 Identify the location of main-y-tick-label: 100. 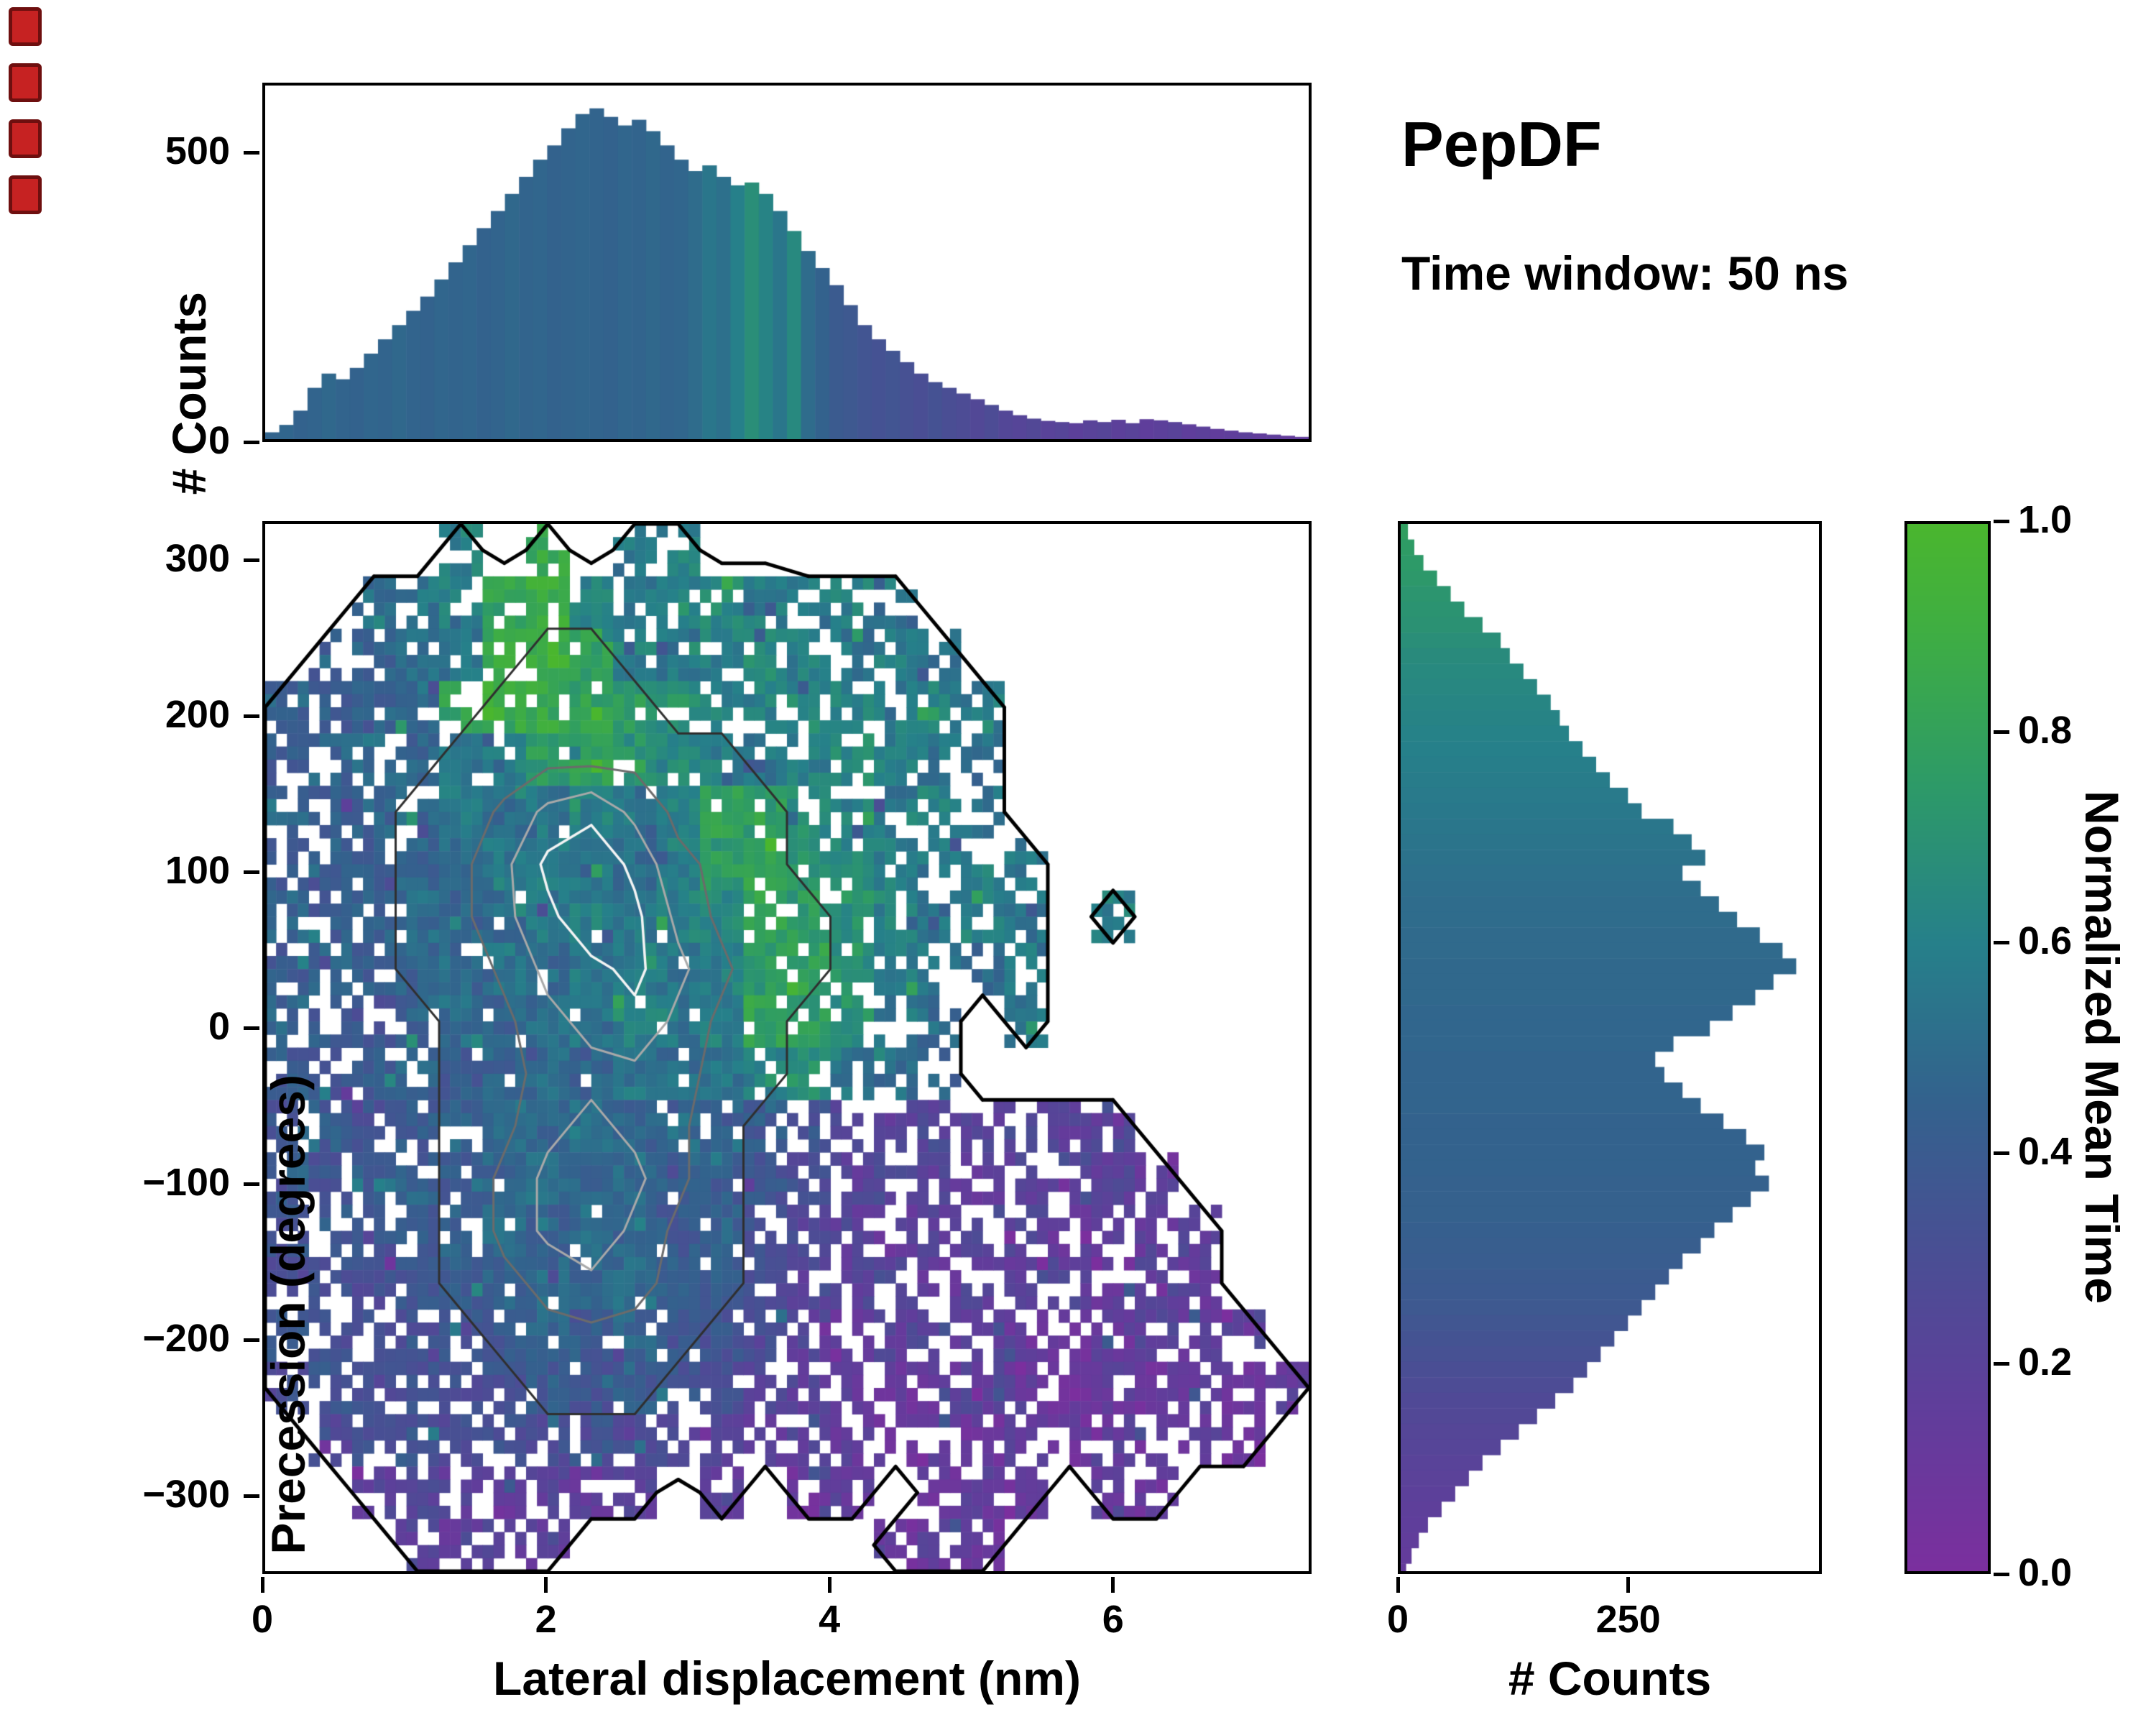
(198, 871).